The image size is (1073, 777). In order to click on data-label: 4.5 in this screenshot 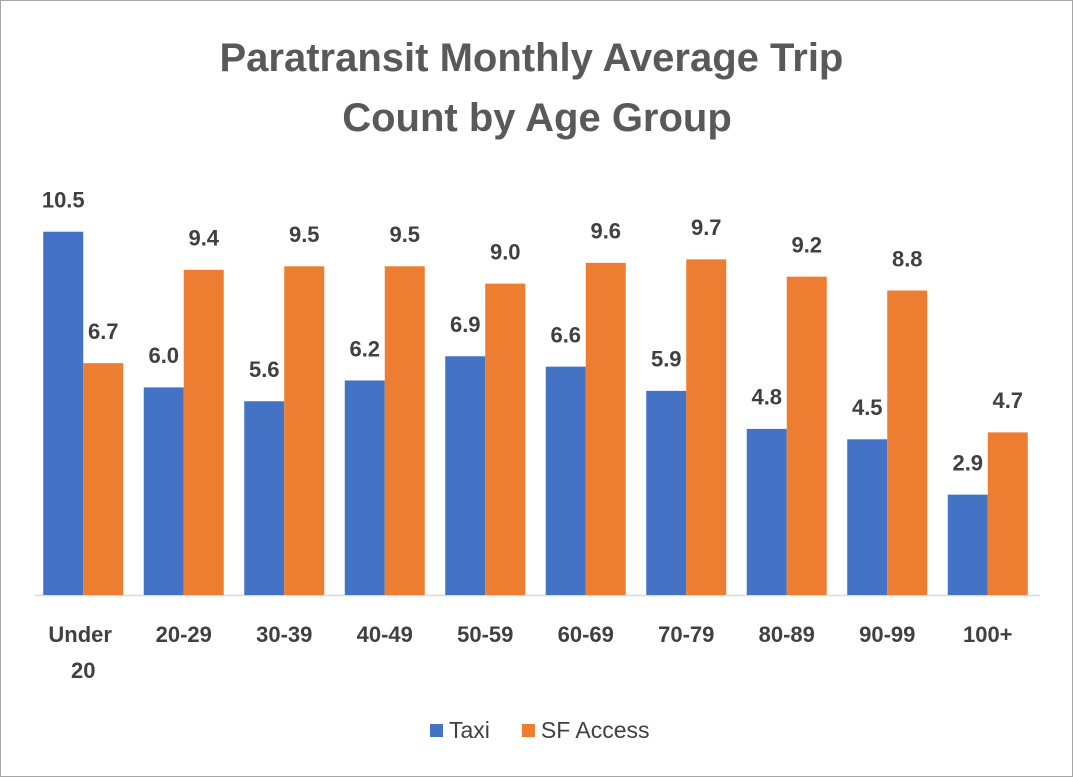, I will do `click(867, 407)`.